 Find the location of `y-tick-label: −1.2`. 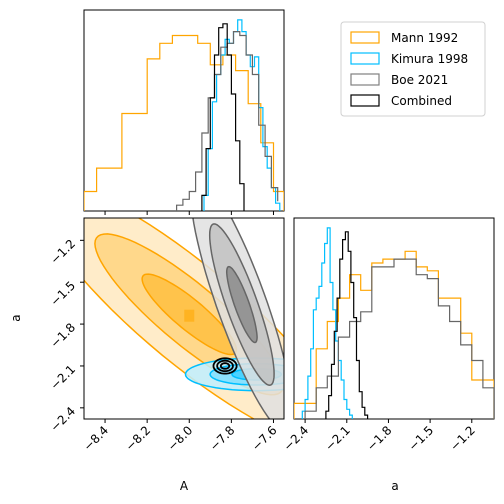

y-tick-label: −1.2 is located at coordinates (63, 252).